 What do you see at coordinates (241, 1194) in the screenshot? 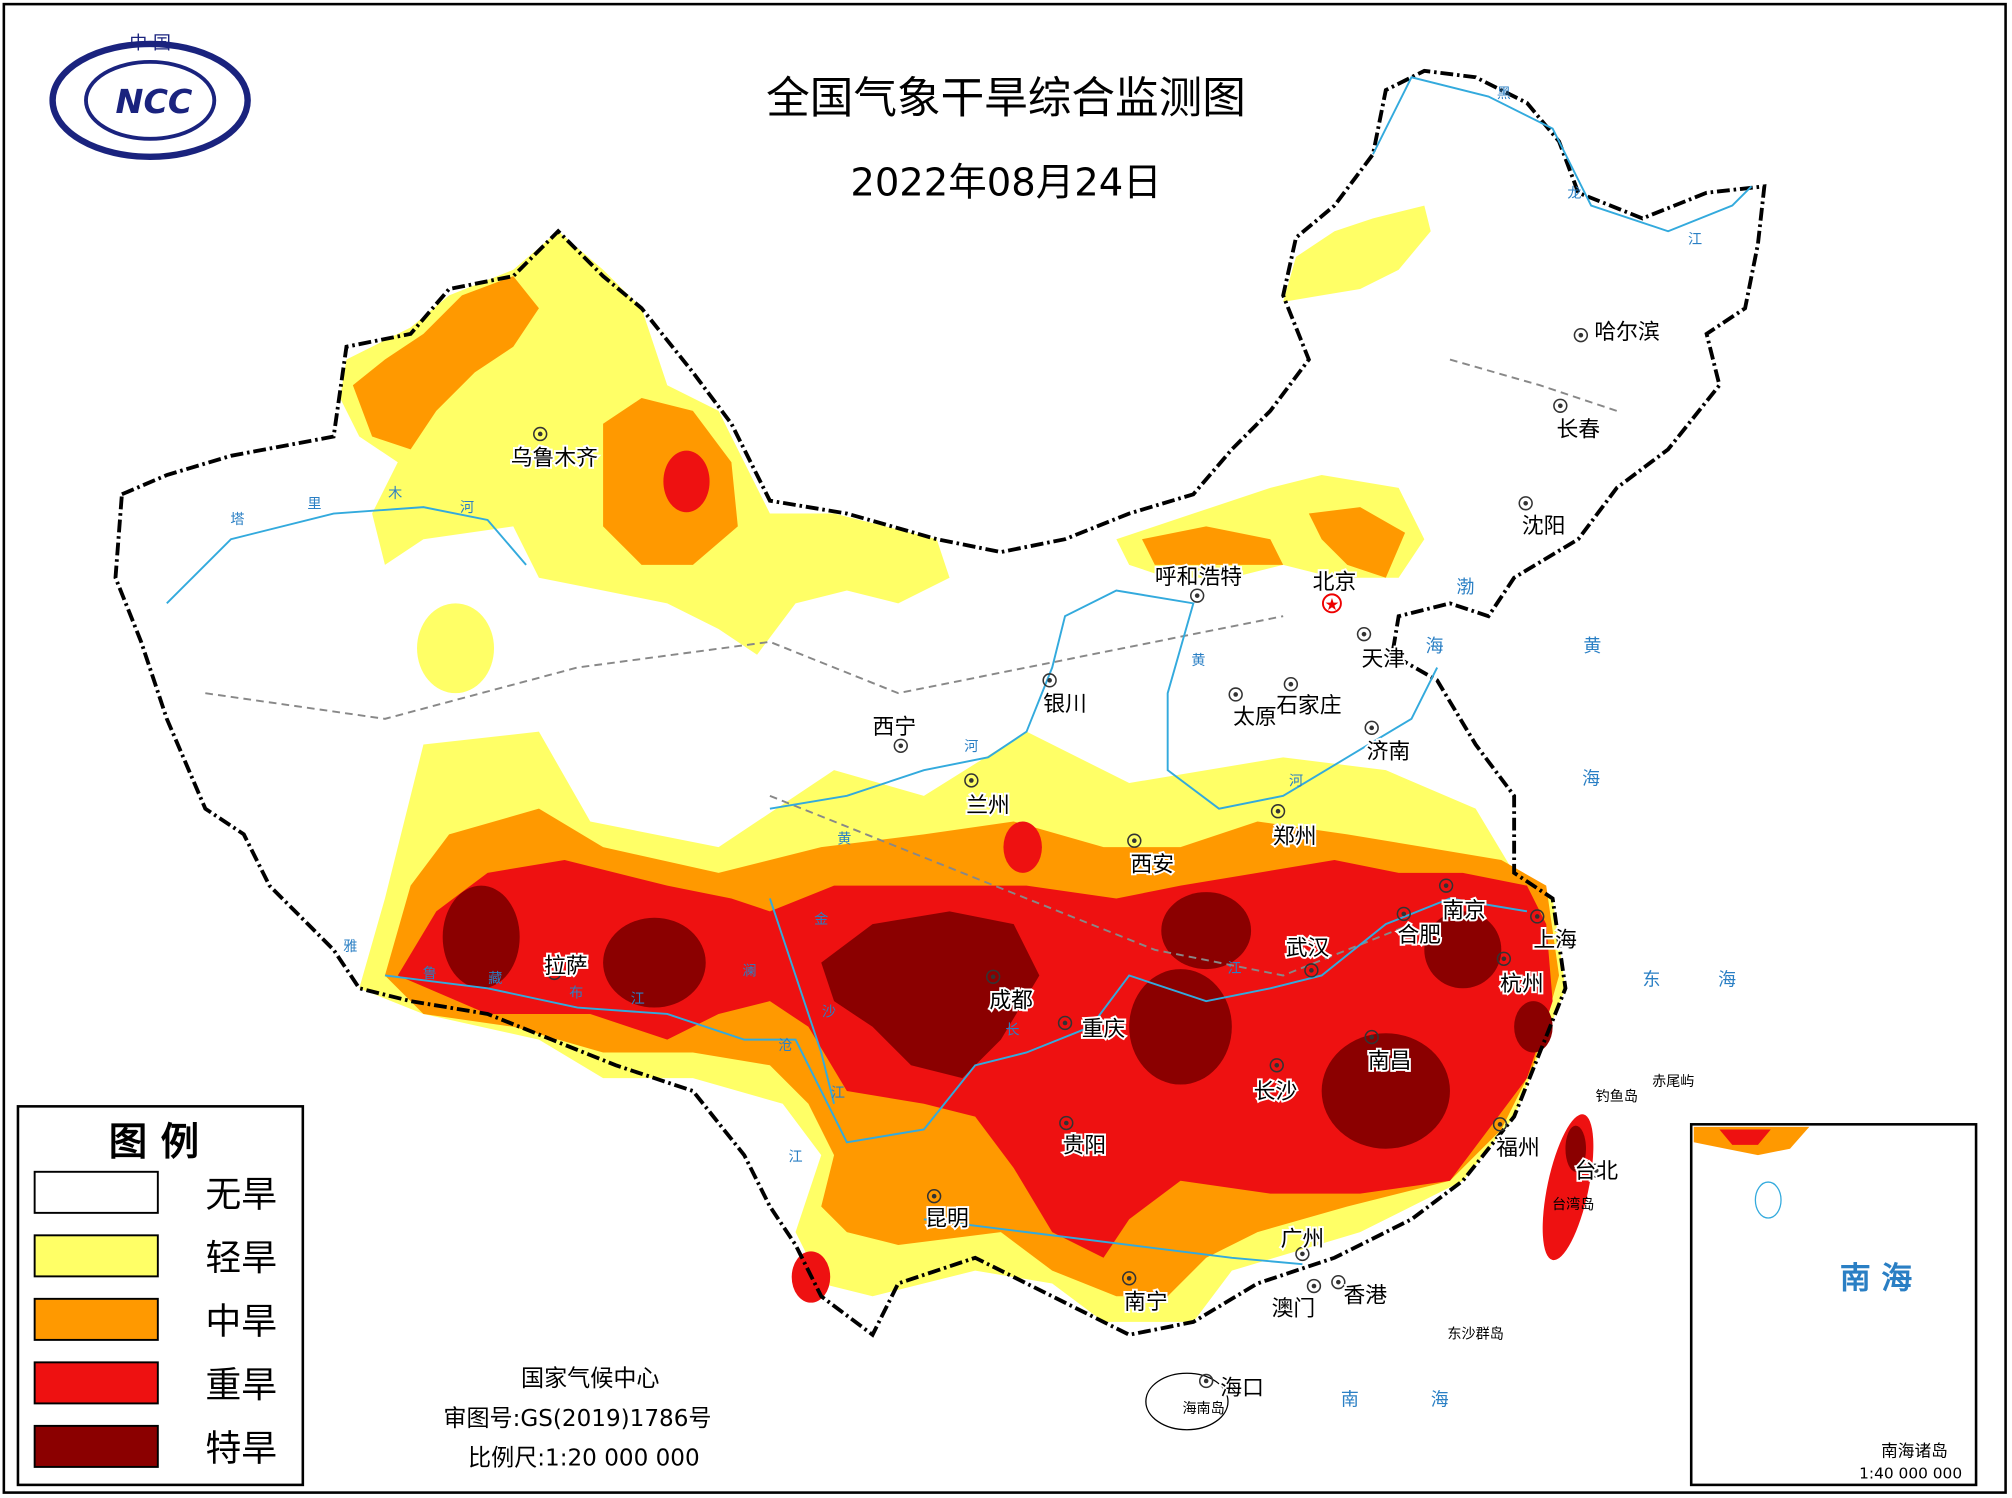
I see `legend-label: 无旱` at bounding box center [241, 1194].